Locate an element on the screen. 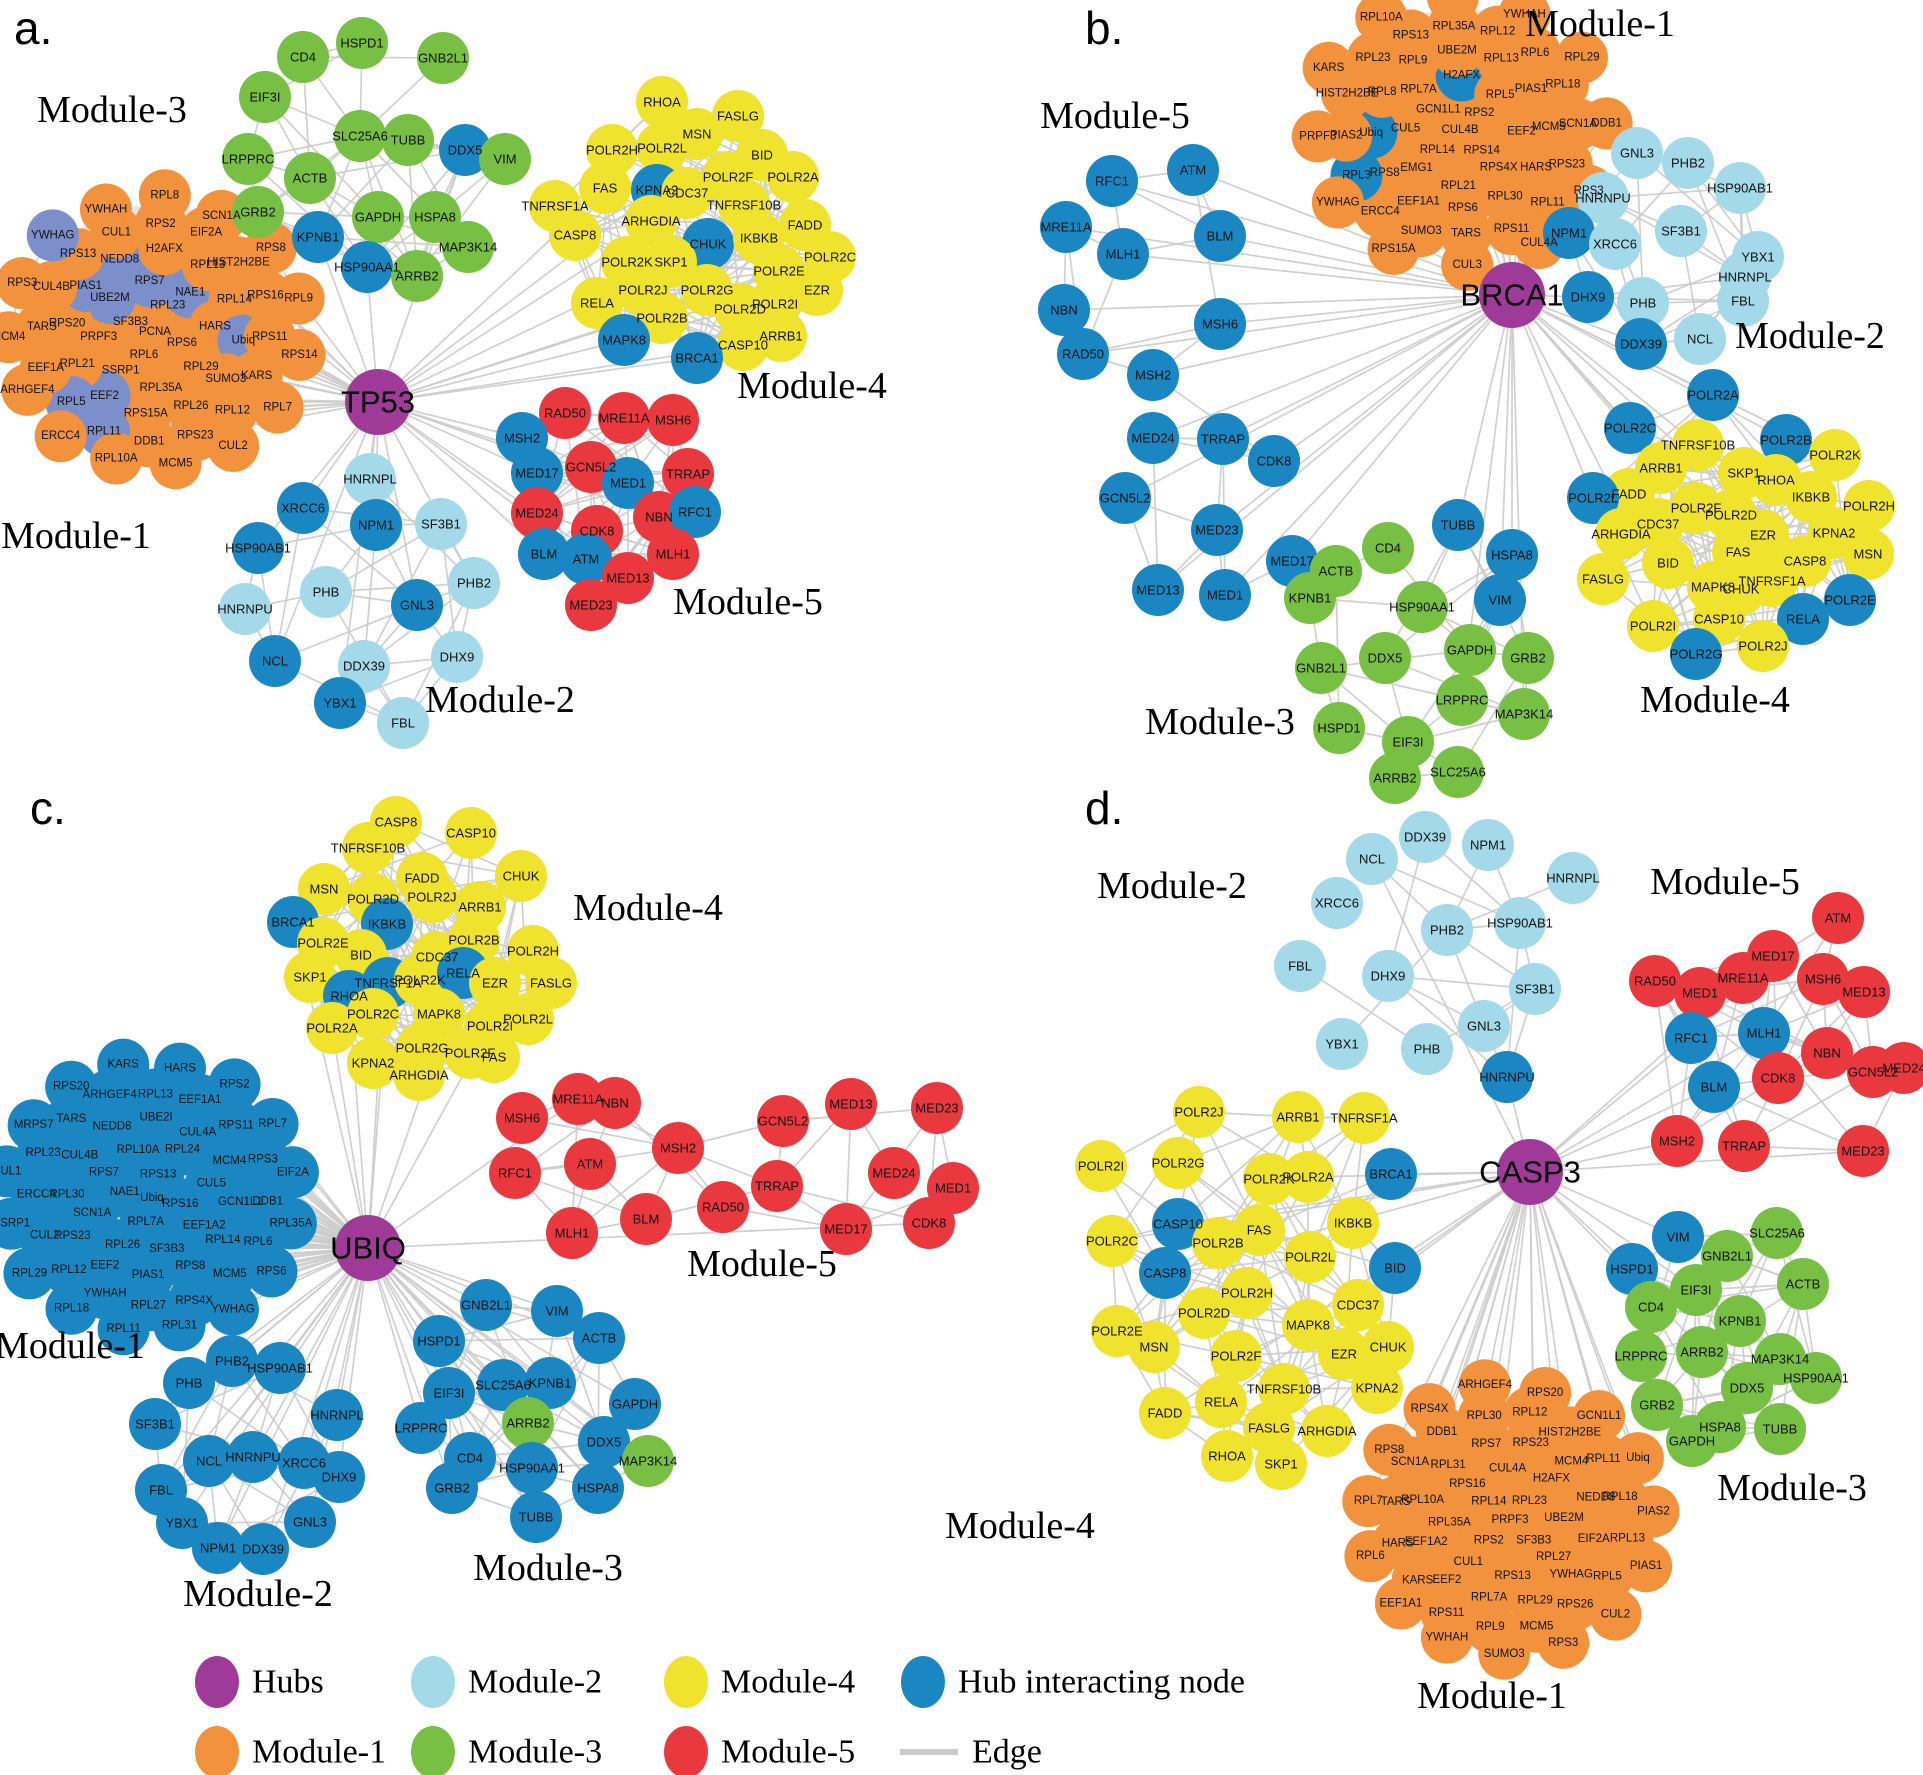  node-YBX1 is located at coordinates (1342, 1044).